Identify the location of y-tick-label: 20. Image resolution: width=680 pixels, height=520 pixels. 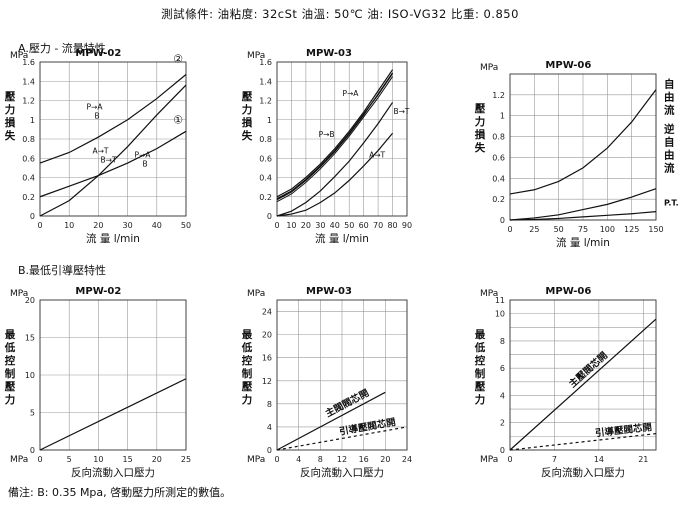
(267, 335).